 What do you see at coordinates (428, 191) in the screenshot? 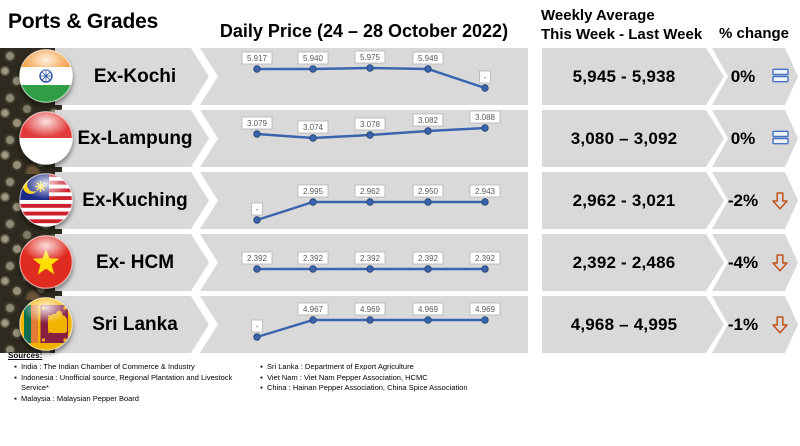
I see `svg-text: 2.950` at bounding box center [428, 191].